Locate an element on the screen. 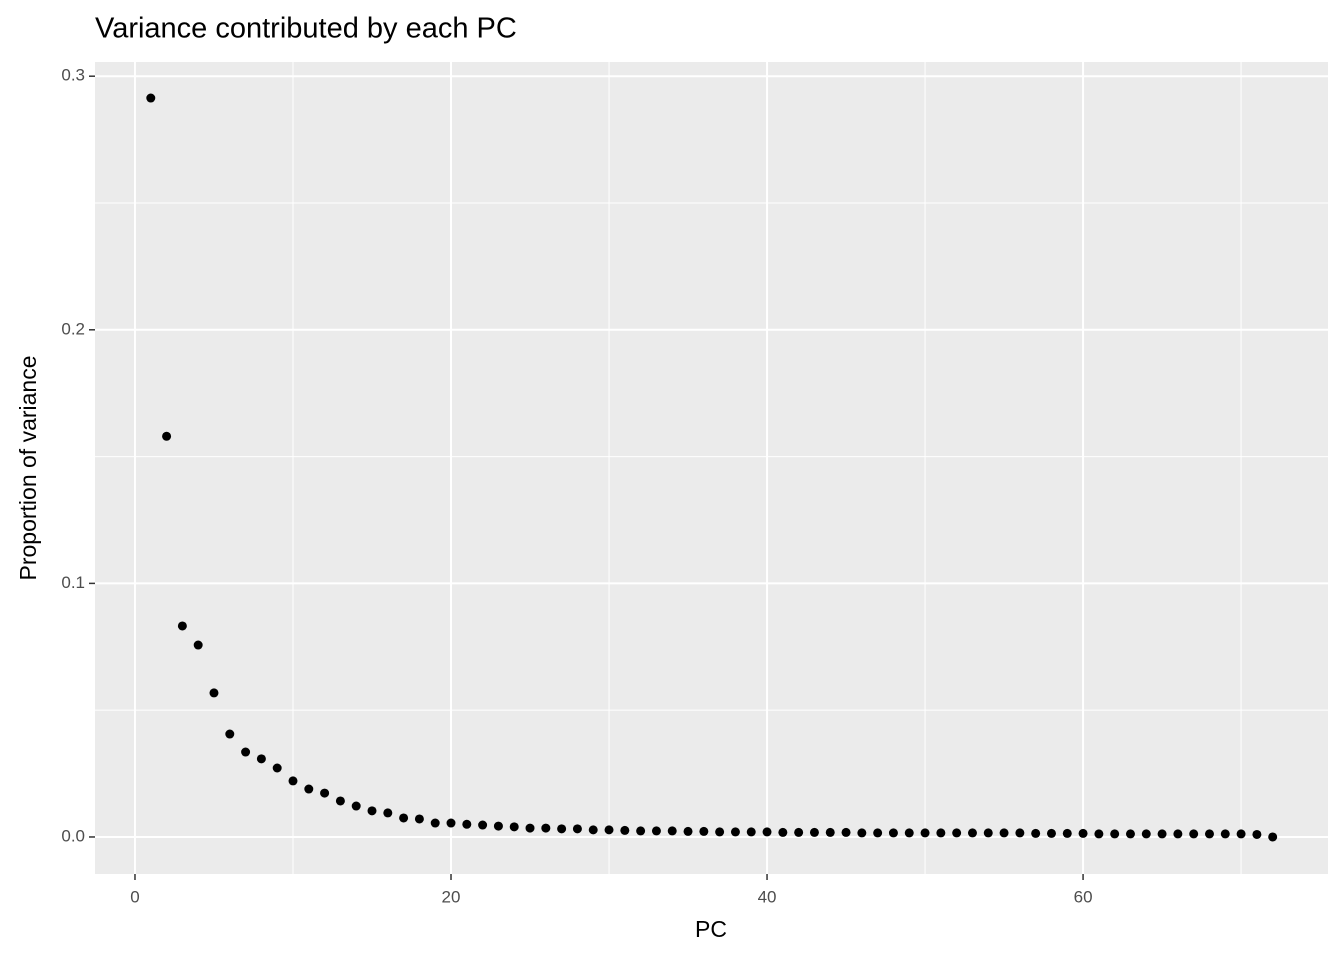 The width and height of the screenshot is (1344, 960). y-tick-label: 0.2 is located at coordinates (73, 328).